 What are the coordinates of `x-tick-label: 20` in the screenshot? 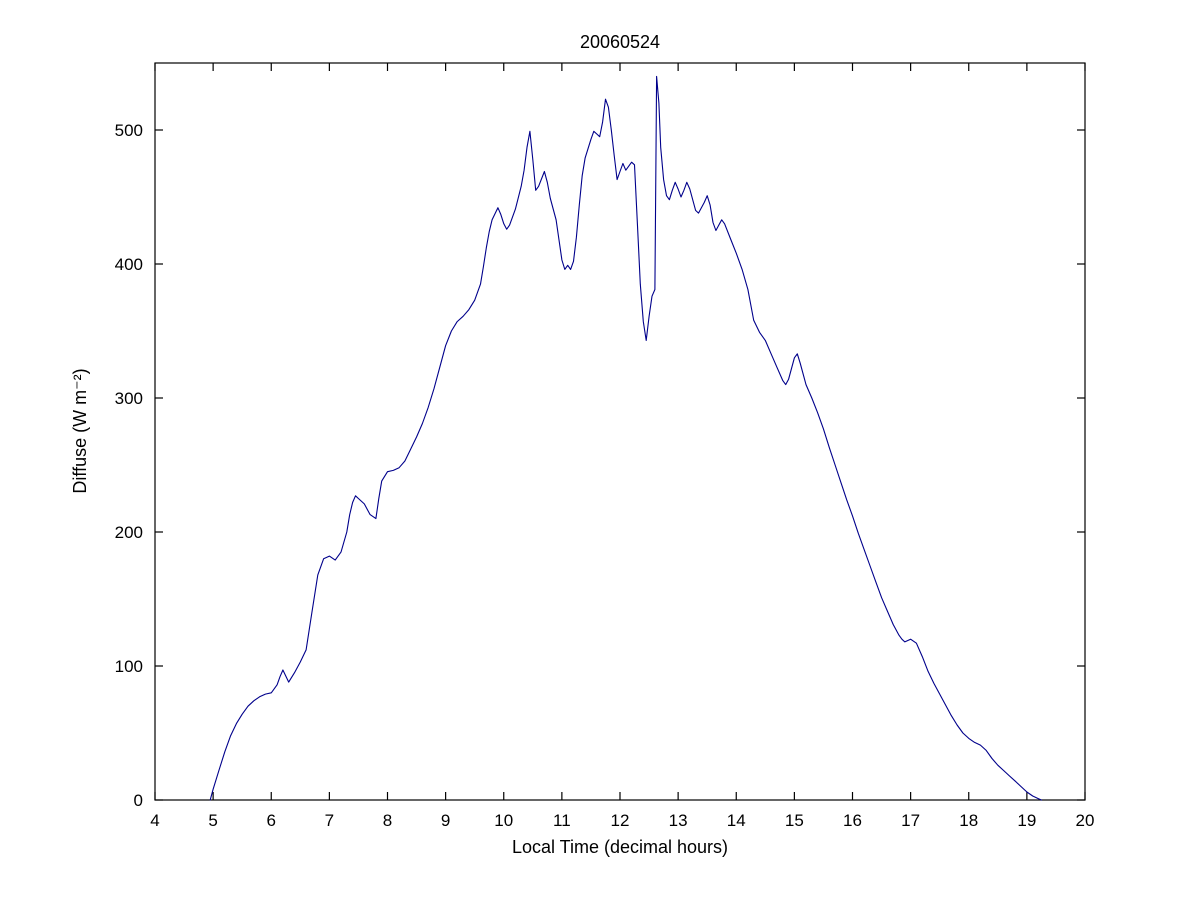 It's located at (1085, 820).